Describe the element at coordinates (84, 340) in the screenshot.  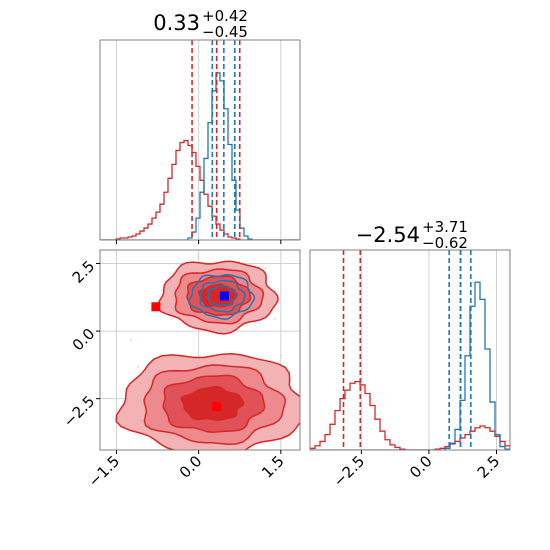
I see `tick-label-y-p1-1: 0.0` at that location.